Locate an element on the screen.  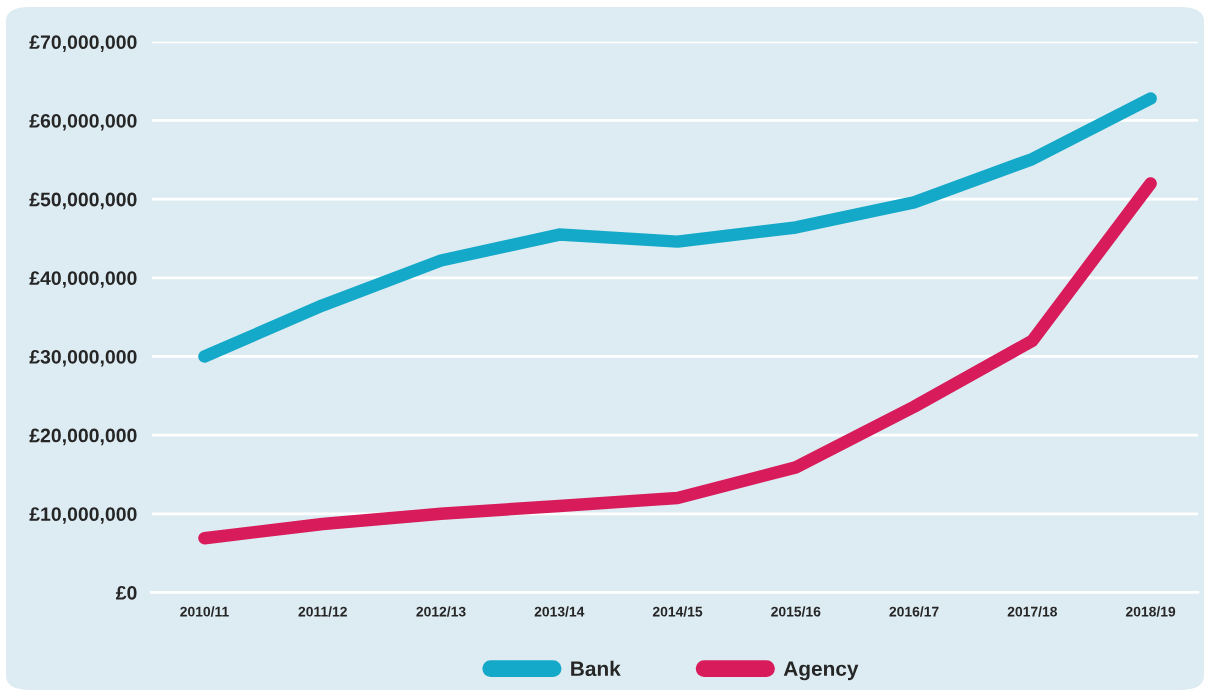
y-tick-label: £30,000,000 is located at coordinates (83, 358).